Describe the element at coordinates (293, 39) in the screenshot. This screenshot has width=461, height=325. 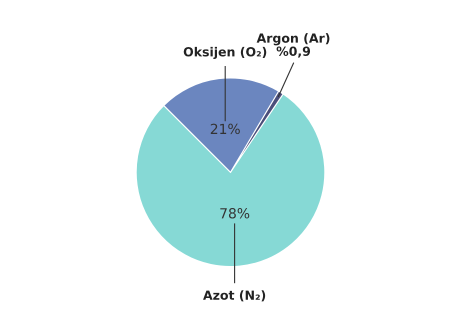
I see `slice-label: Argon (Ar)` at that location.